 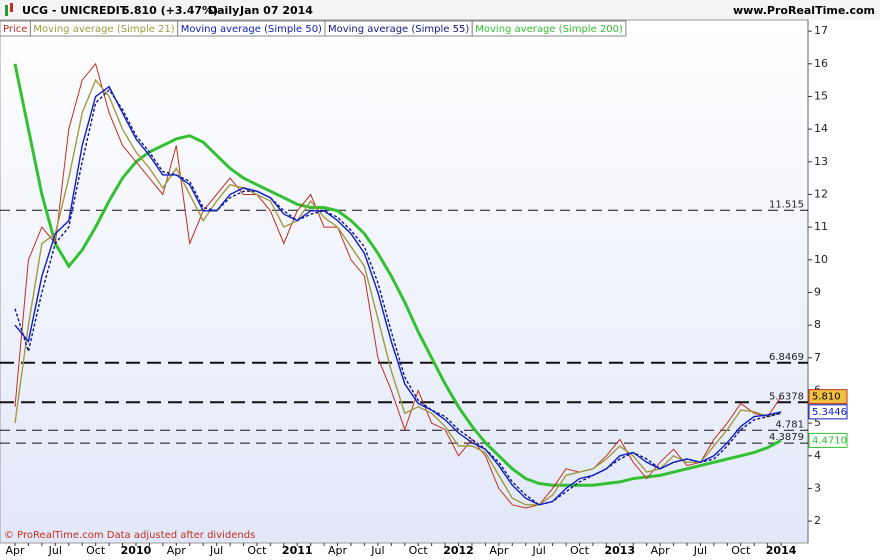 What do you see at coordinates (821, 128) in the screenshot?
I see `y-tick-label: 14` at bounding box center [821, 128].